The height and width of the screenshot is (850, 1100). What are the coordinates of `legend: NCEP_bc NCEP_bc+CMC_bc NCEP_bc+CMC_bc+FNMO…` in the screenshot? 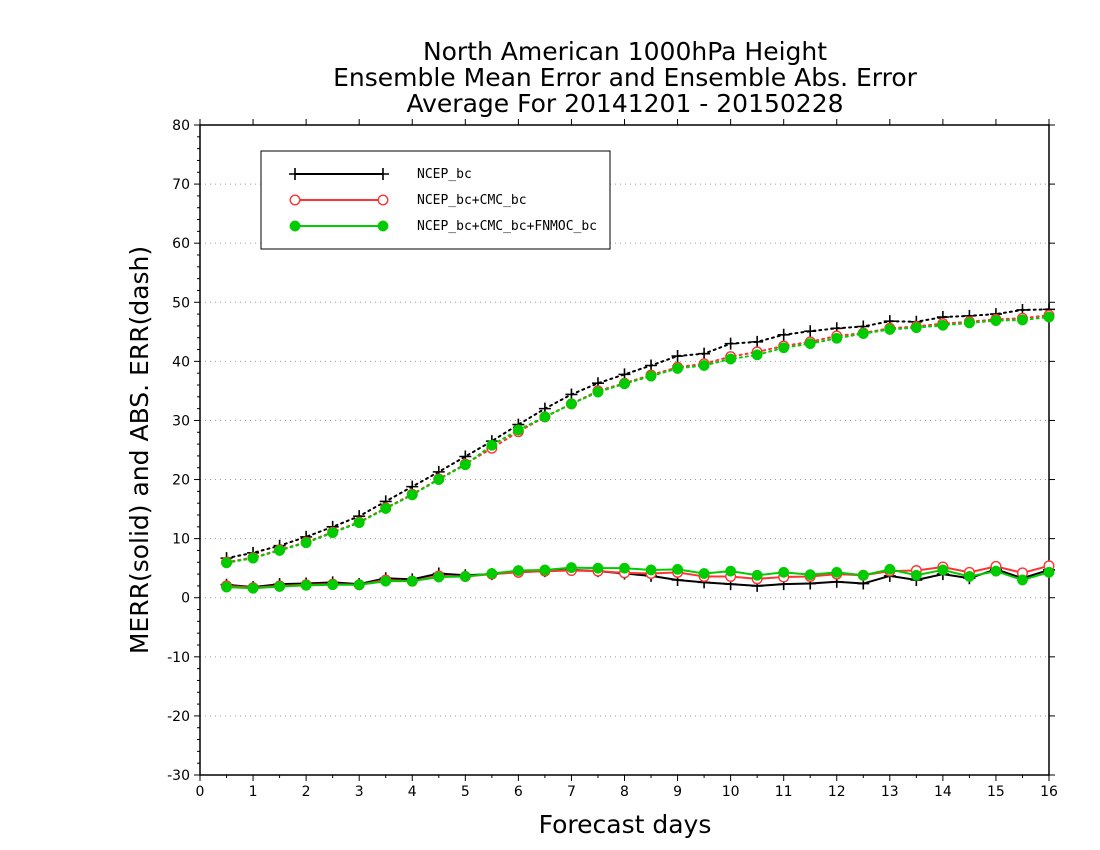 It's located at (435, 200).